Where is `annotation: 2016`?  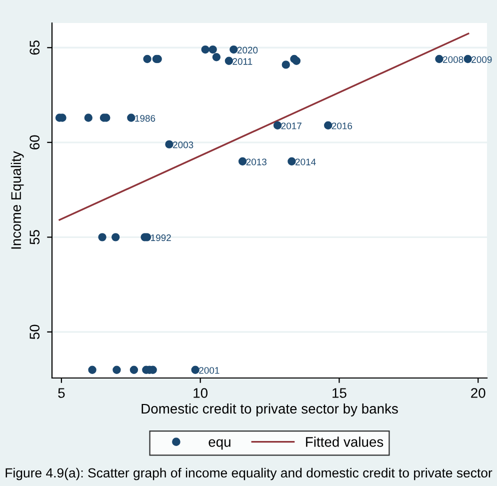 annotation: 2016 is located at coordinates (342, 126).